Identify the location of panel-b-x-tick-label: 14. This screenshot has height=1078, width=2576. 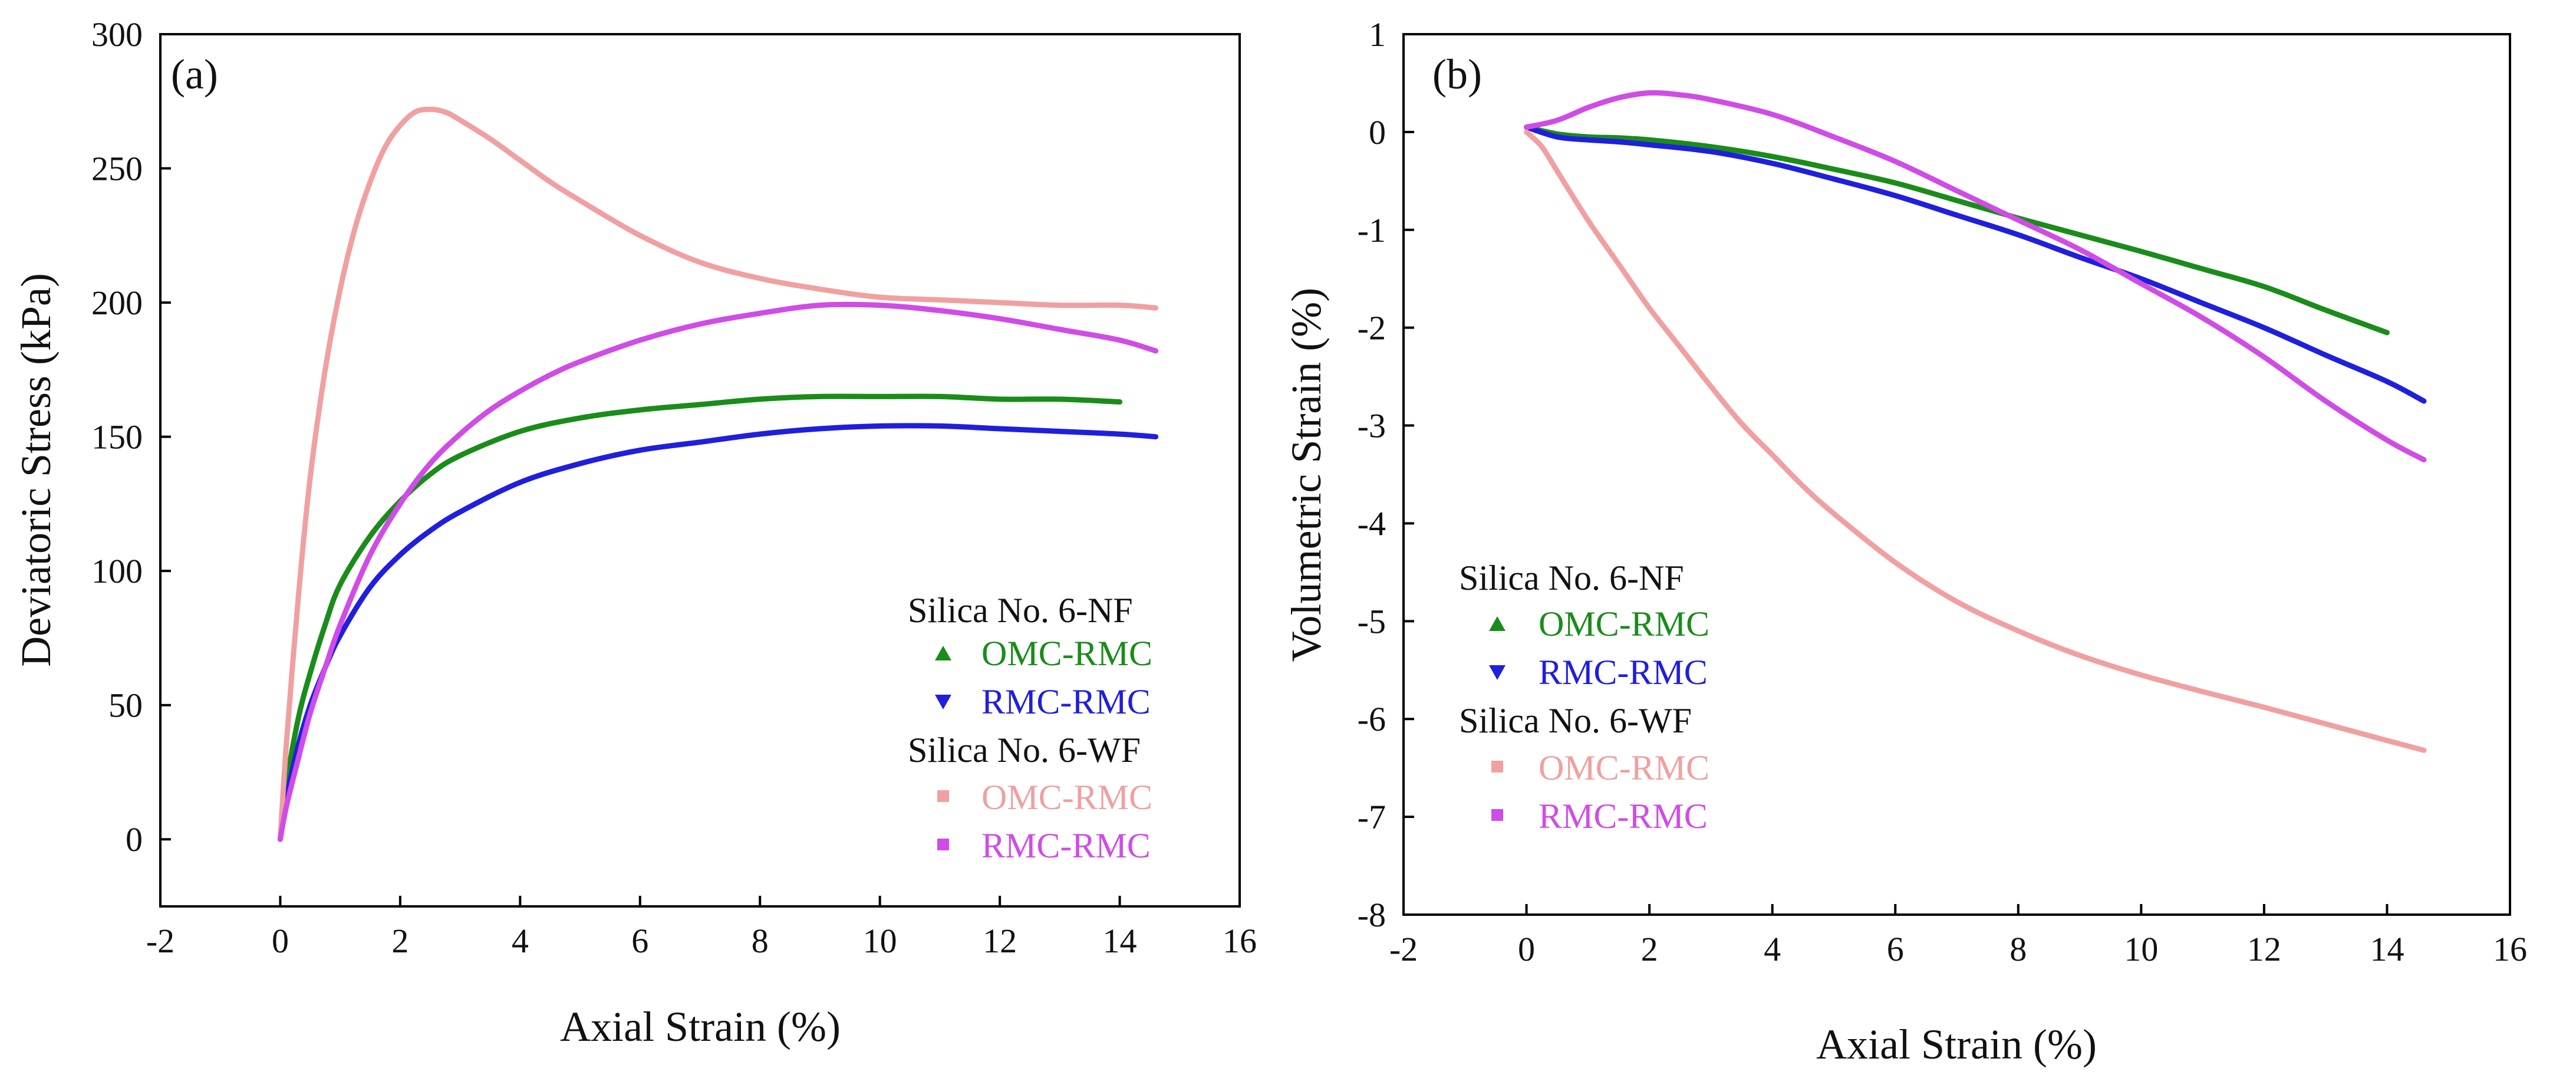
(2387, 949).